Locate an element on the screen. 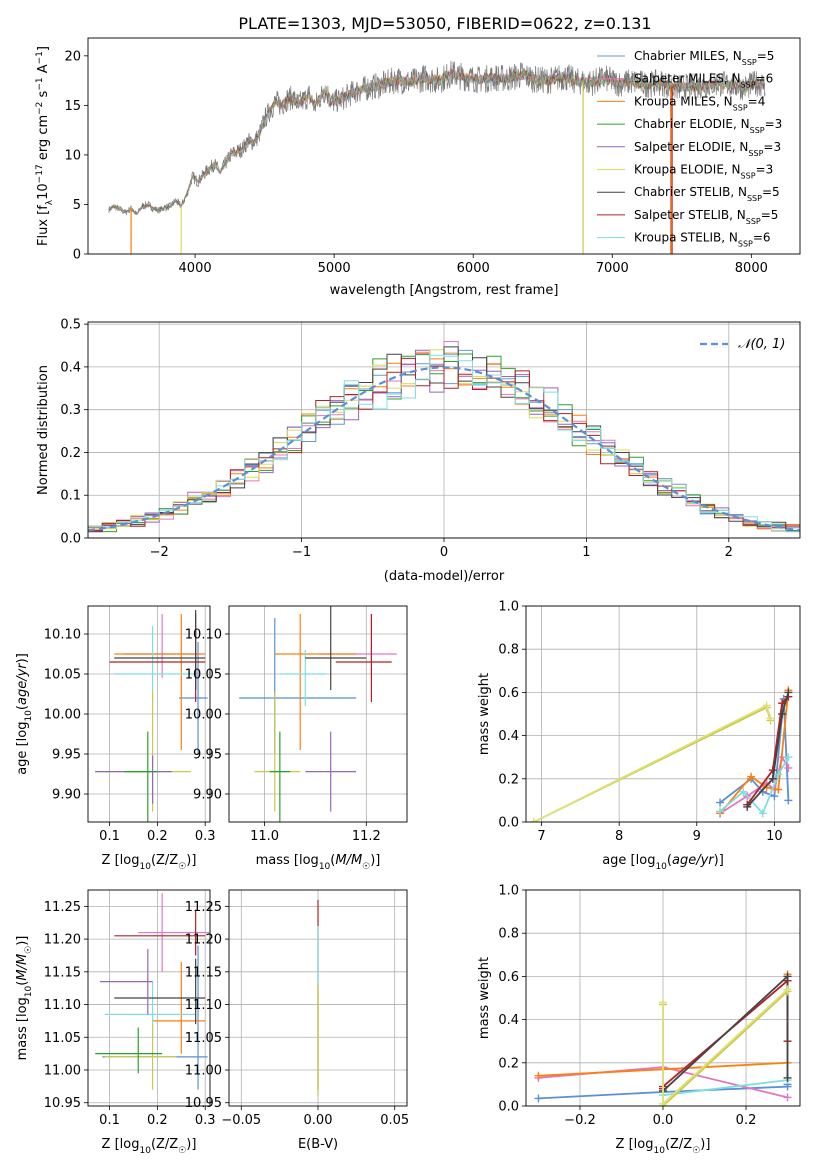 This screenshot has width=819, height=1170. x-tick-label: −1 is located at coordinates (301, 552).